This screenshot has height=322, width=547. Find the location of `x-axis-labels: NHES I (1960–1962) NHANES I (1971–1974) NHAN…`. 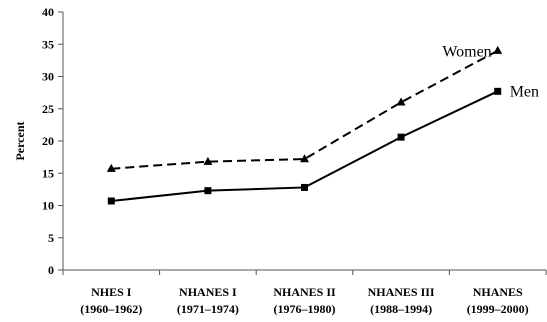

x-axis-labels: NHES I (1960–1962) NHANES I (1971–1974) NHAN… is located at coordinates (304, 300).